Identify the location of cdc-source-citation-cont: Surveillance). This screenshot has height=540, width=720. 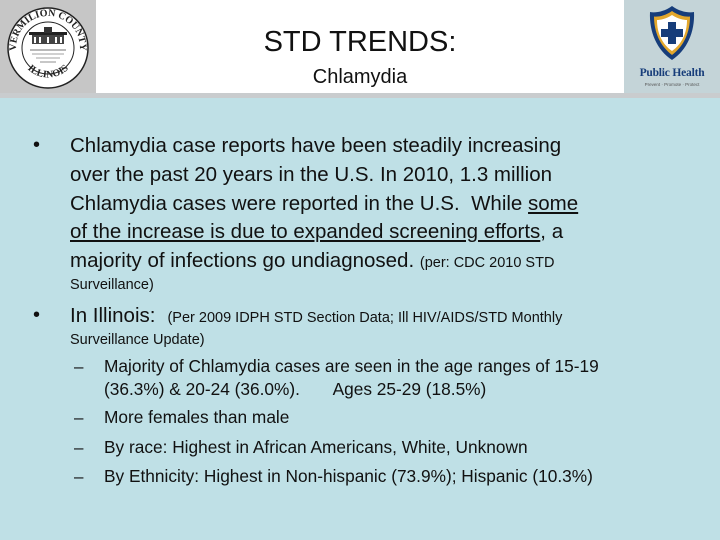
(112, 285).